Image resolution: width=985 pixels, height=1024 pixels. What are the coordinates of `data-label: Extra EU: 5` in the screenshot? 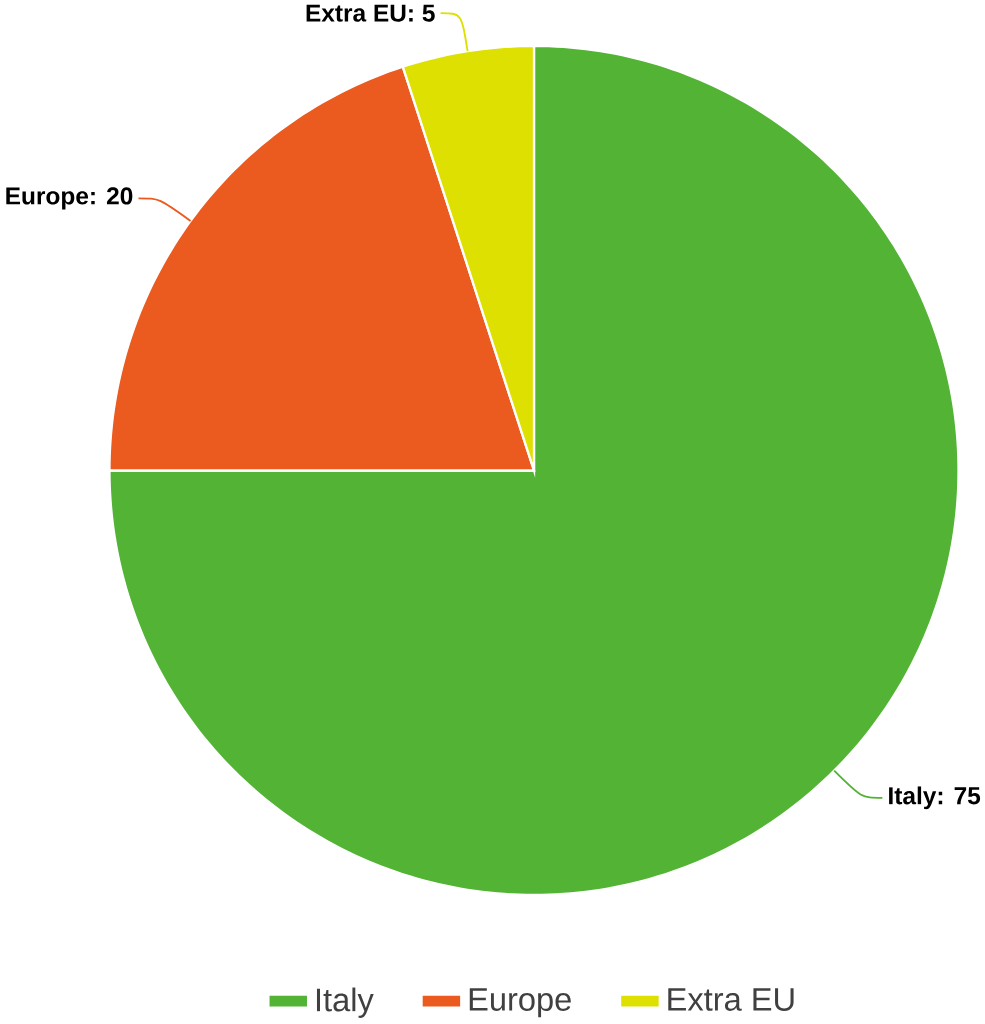 It's located at (370, 13).